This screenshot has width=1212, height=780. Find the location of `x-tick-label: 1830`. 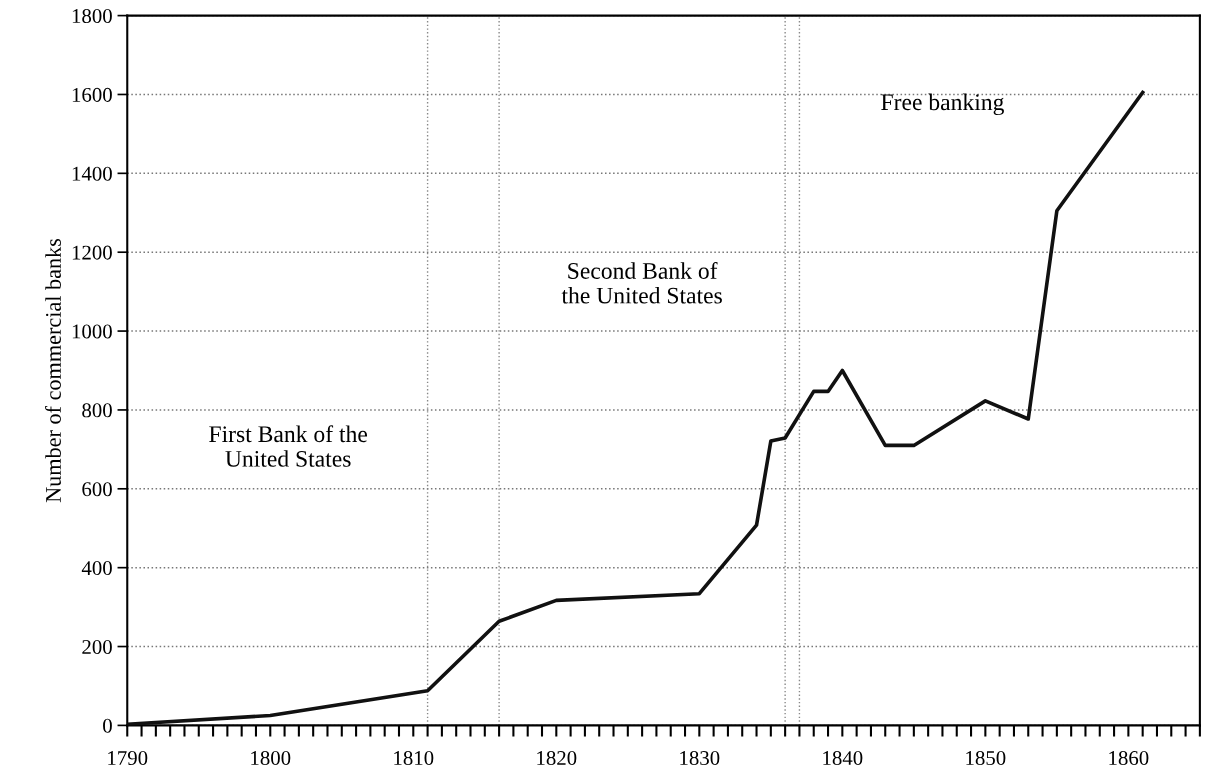

x-tick-label: 1830 is located at coordinates (700, 758).